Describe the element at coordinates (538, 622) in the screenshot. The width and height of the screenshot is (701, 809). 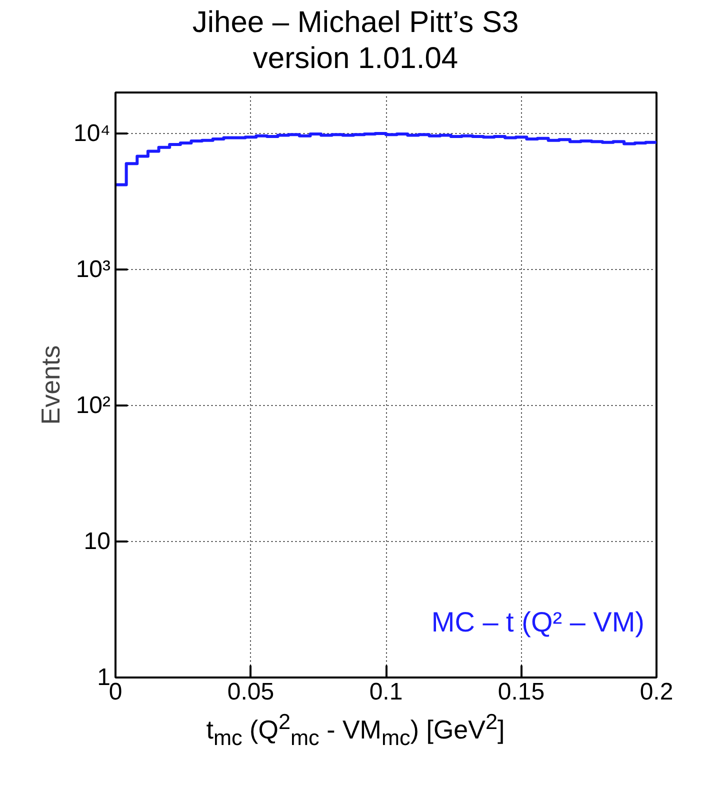
I see `annotation: MC – t (Q² – VM)` at that location.